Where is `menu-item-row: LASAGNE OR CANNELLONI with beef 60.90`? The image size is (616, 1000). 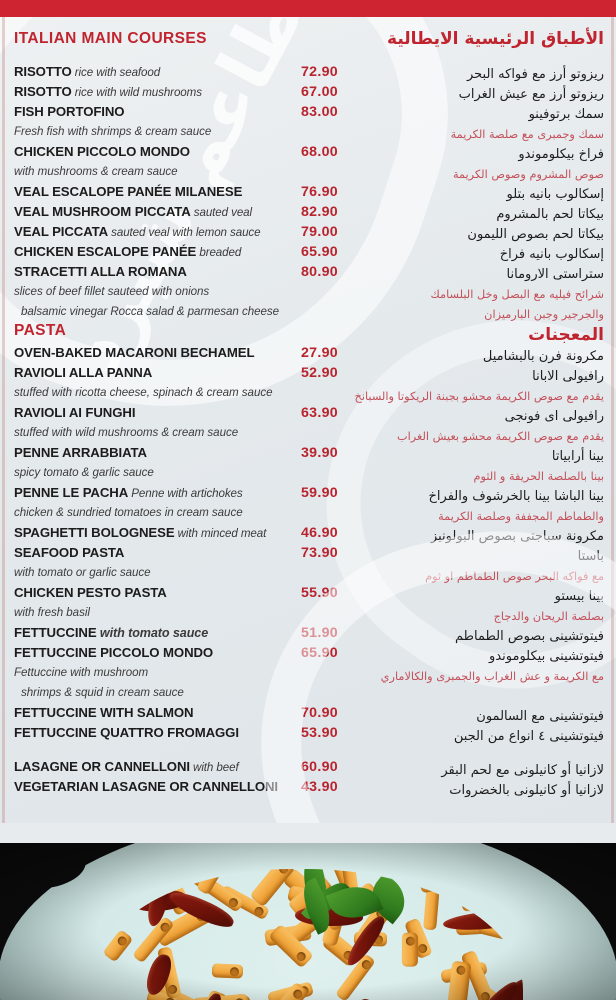 menu-item-row: LASAGNE OR CANNELLONI with beef 60.90 is located at coordinates (176, 767).